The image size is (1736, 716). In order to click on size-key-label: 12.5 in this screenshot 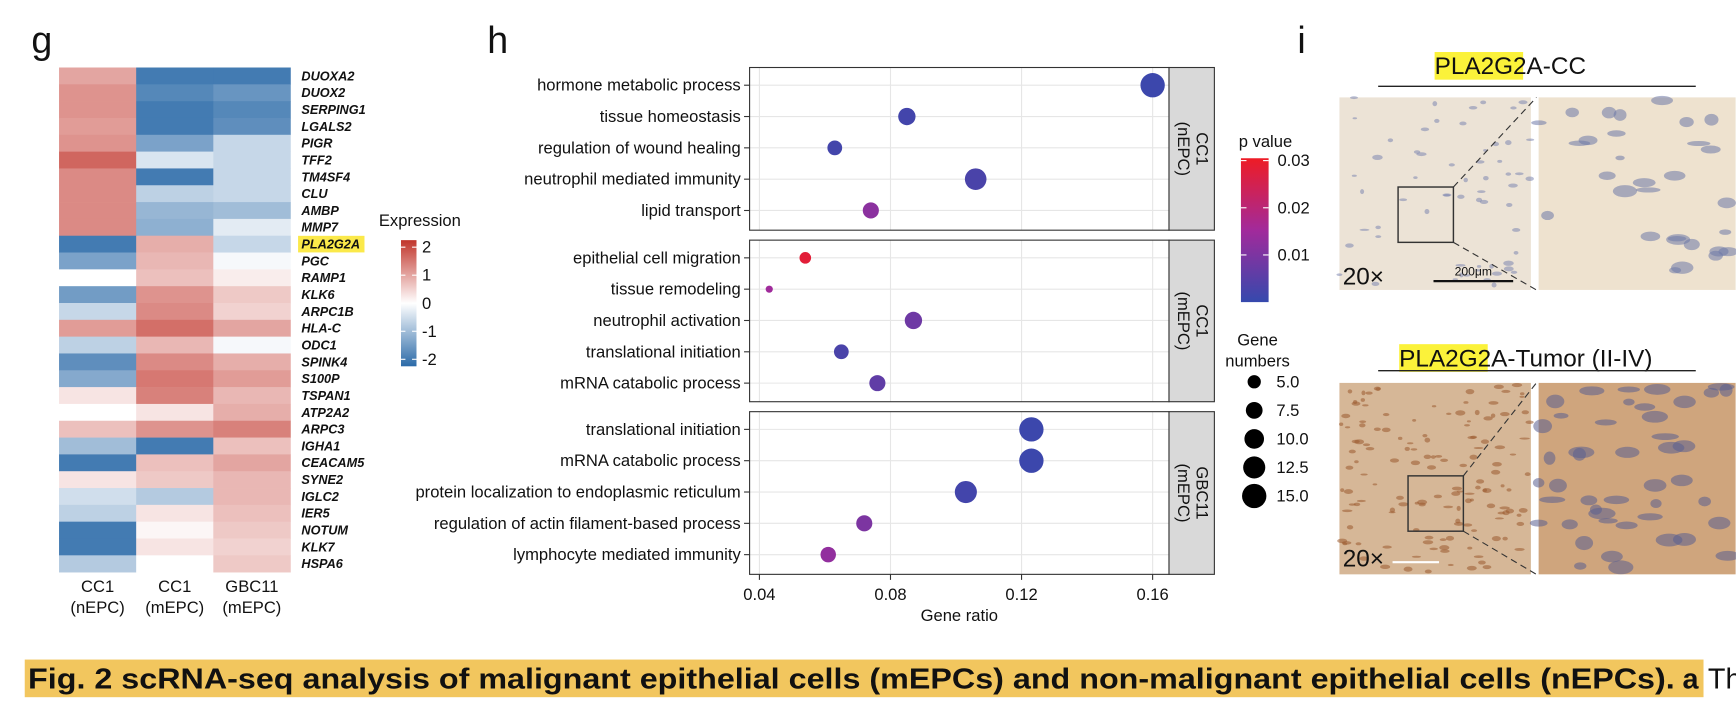, I will do `click(1292, 467)`.